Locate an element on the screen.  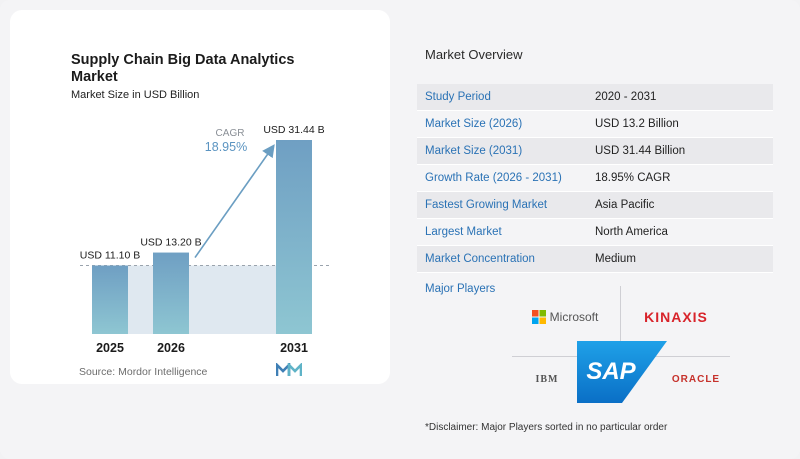
overview-row: Fastest Growing Market Asia Pacific is located at coordinates (595, 205).